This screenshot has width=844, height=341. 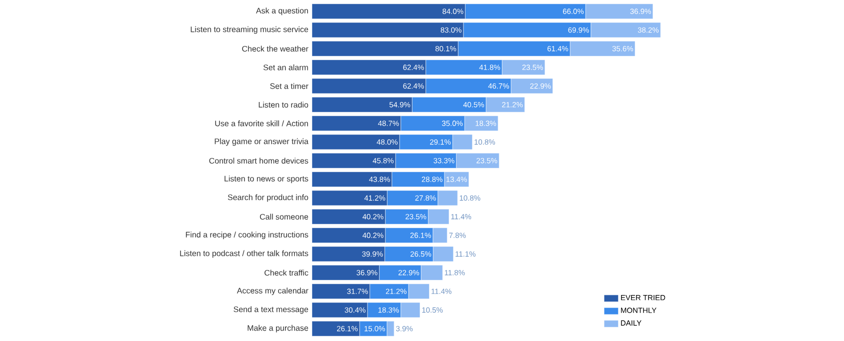 What do you see at coordinates (283, 105) in the screenshot?
I see `y-tick-label: Listen to radio` at bounding box center [283, 105].